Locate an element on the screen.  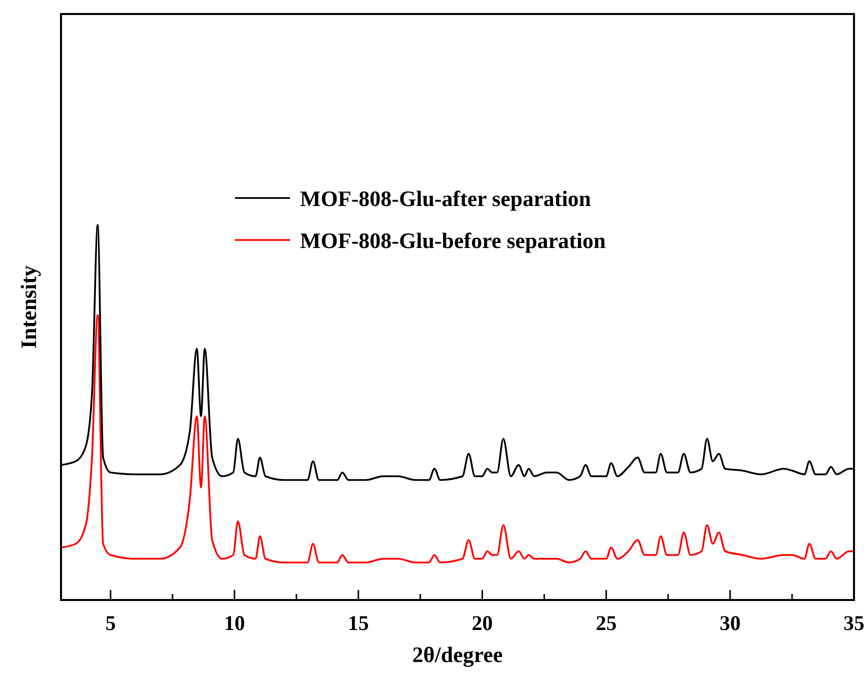
x-tick-label: 5 is located at coordinates (110, 623).